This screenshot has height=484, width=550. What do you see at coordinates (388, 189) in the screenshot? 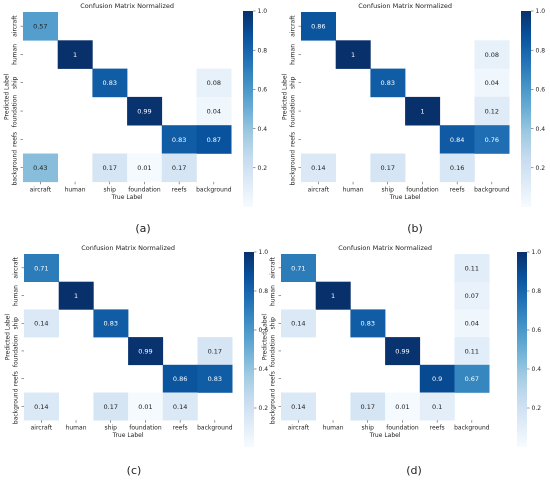
I see `x-tick-label-ship: ship` at bounding box center [388, 189].